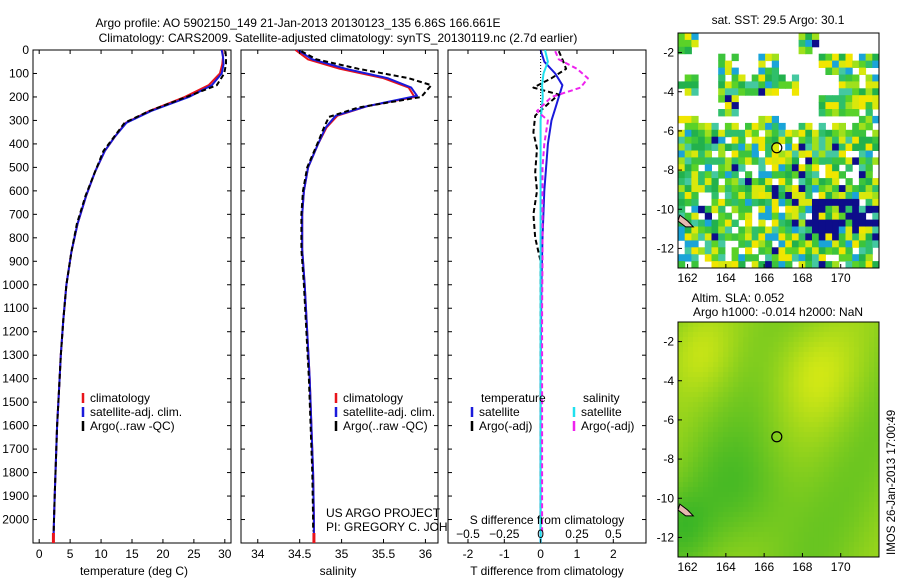 The width and height of the screenshot is (900, 580). Describe the element at coordinates (19, 238) in the screenshot. I see `y-tick-label: 800` at that location.